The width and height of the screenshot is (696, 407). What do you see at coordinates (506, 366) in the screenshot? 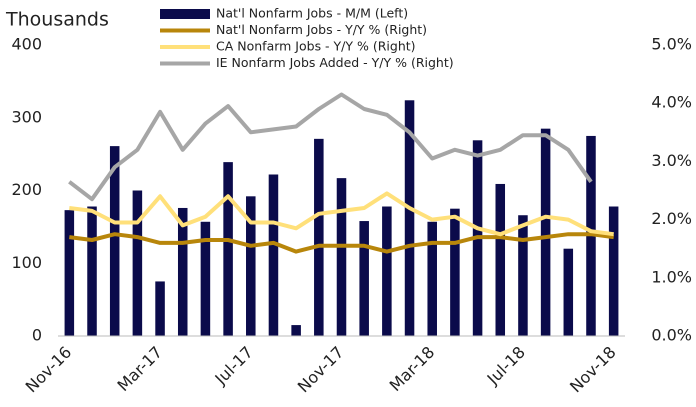
I see `x-tick-label: Jul-18` at bounding box center [506, 366].